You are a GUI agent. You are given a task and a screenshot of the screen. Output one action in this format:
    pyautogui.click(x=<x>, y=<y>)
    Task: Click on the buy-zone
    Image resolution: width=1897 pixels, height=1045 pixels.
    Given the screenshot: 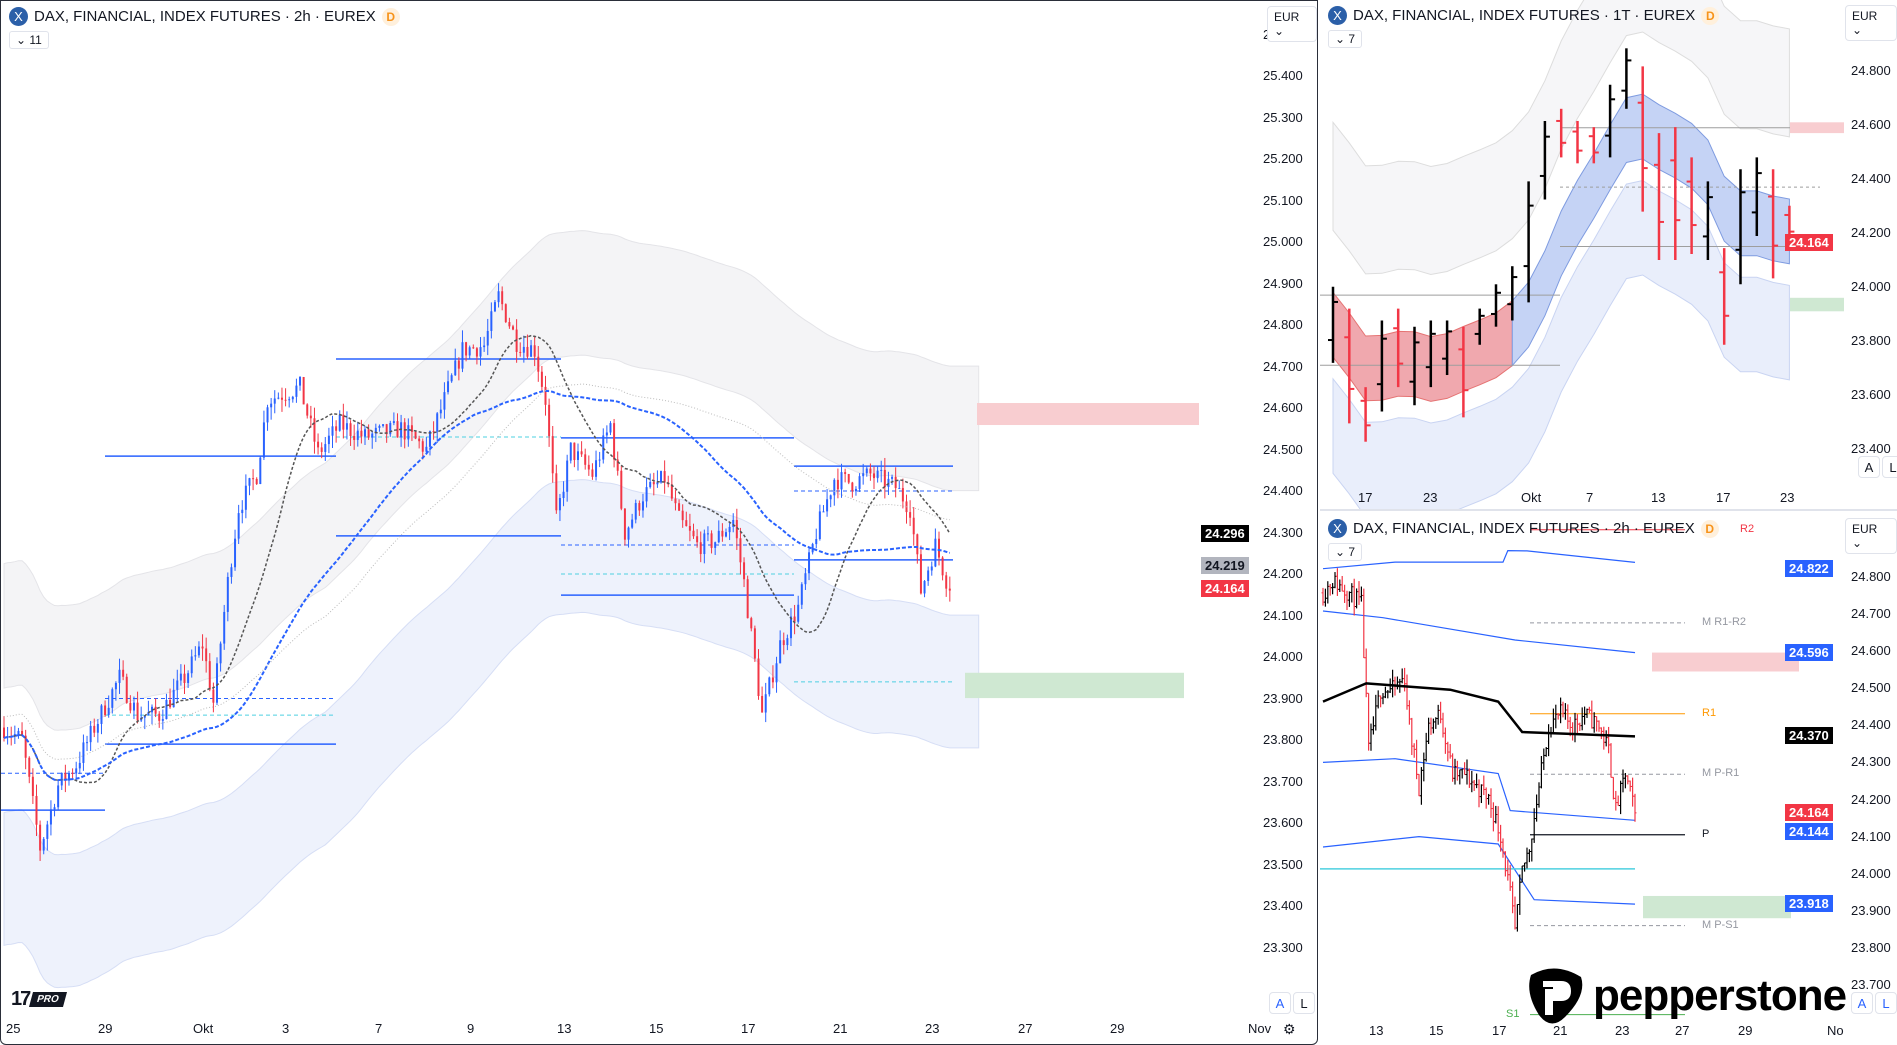 What is the action you would take?
    pyautogui.click(x=1817, y=304)
    